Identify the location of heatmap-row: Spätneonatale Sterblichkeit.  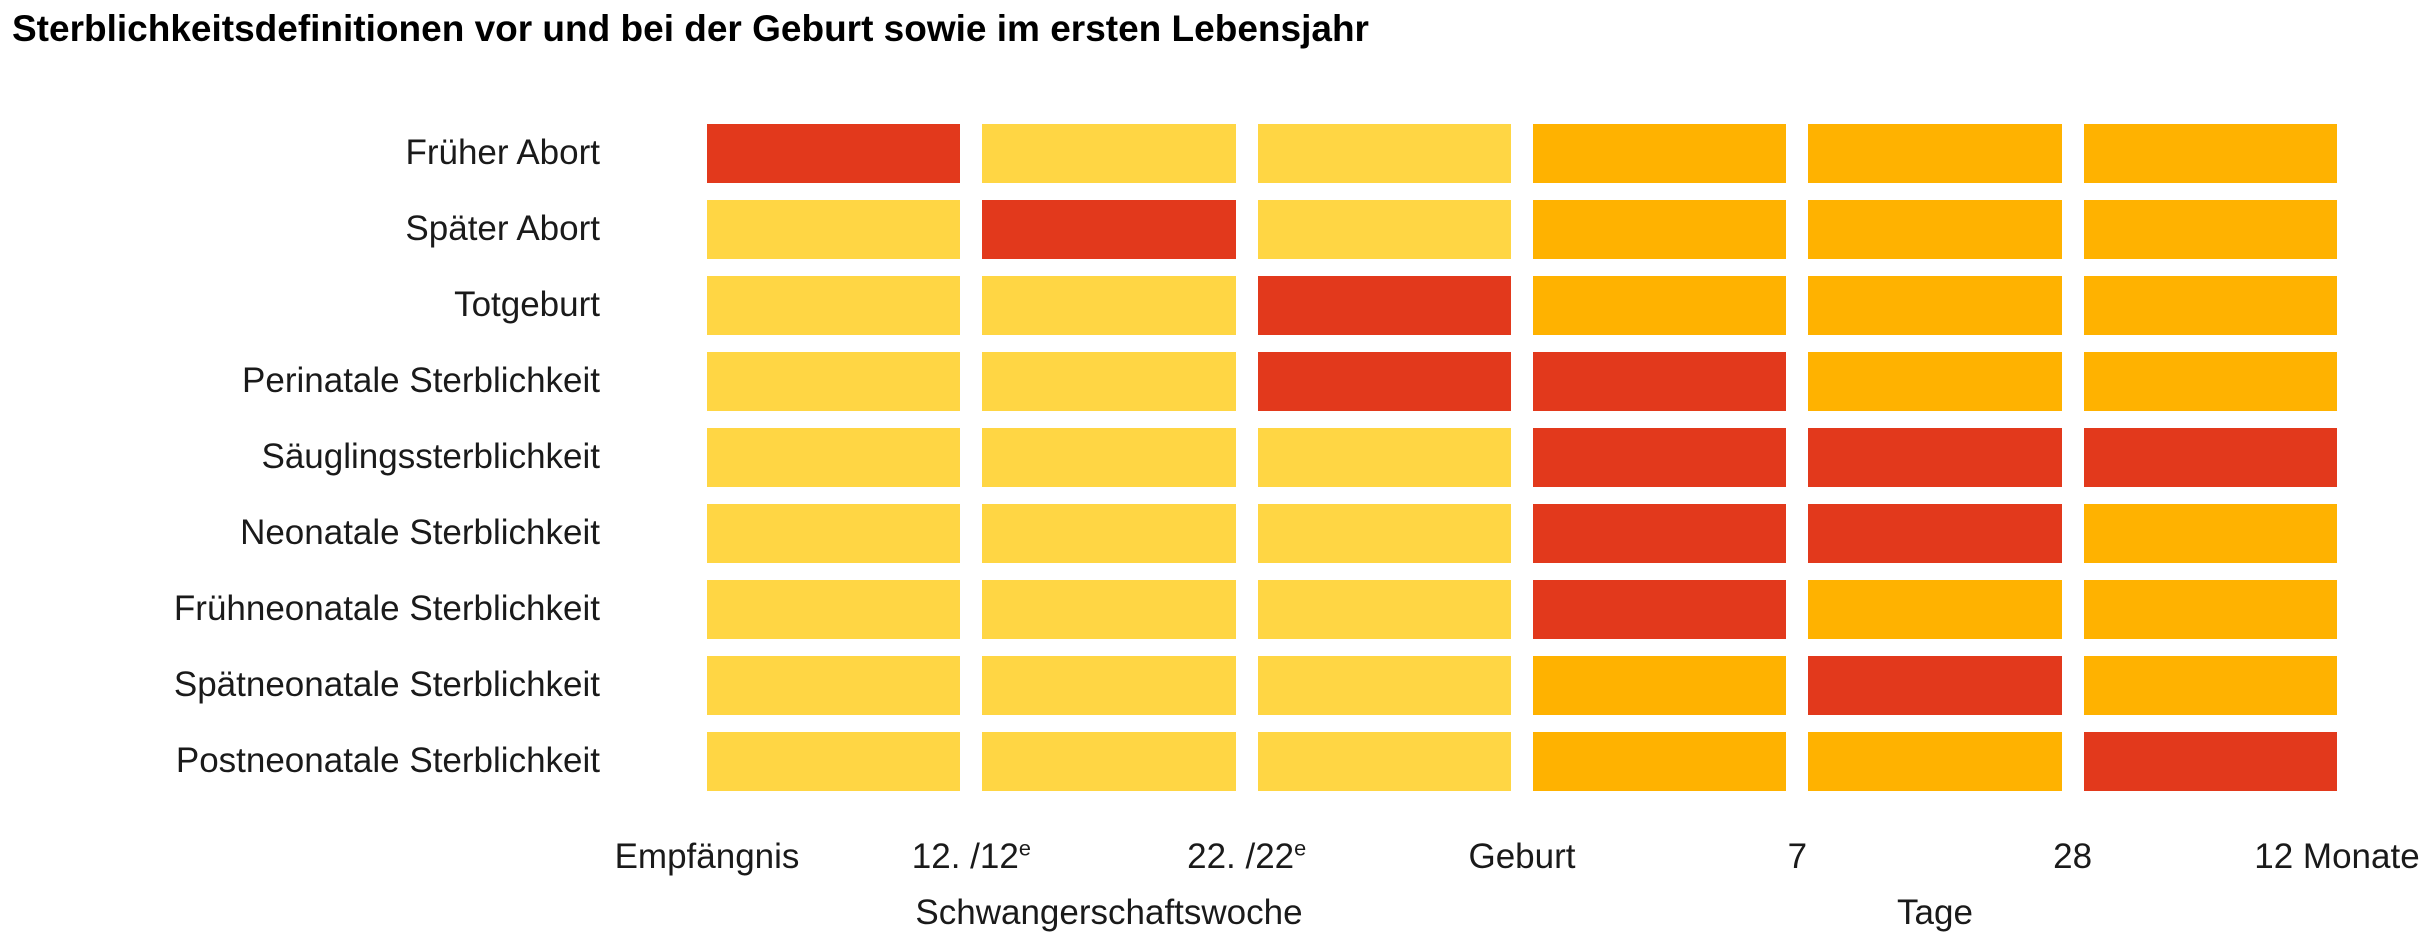
(1168, 685).